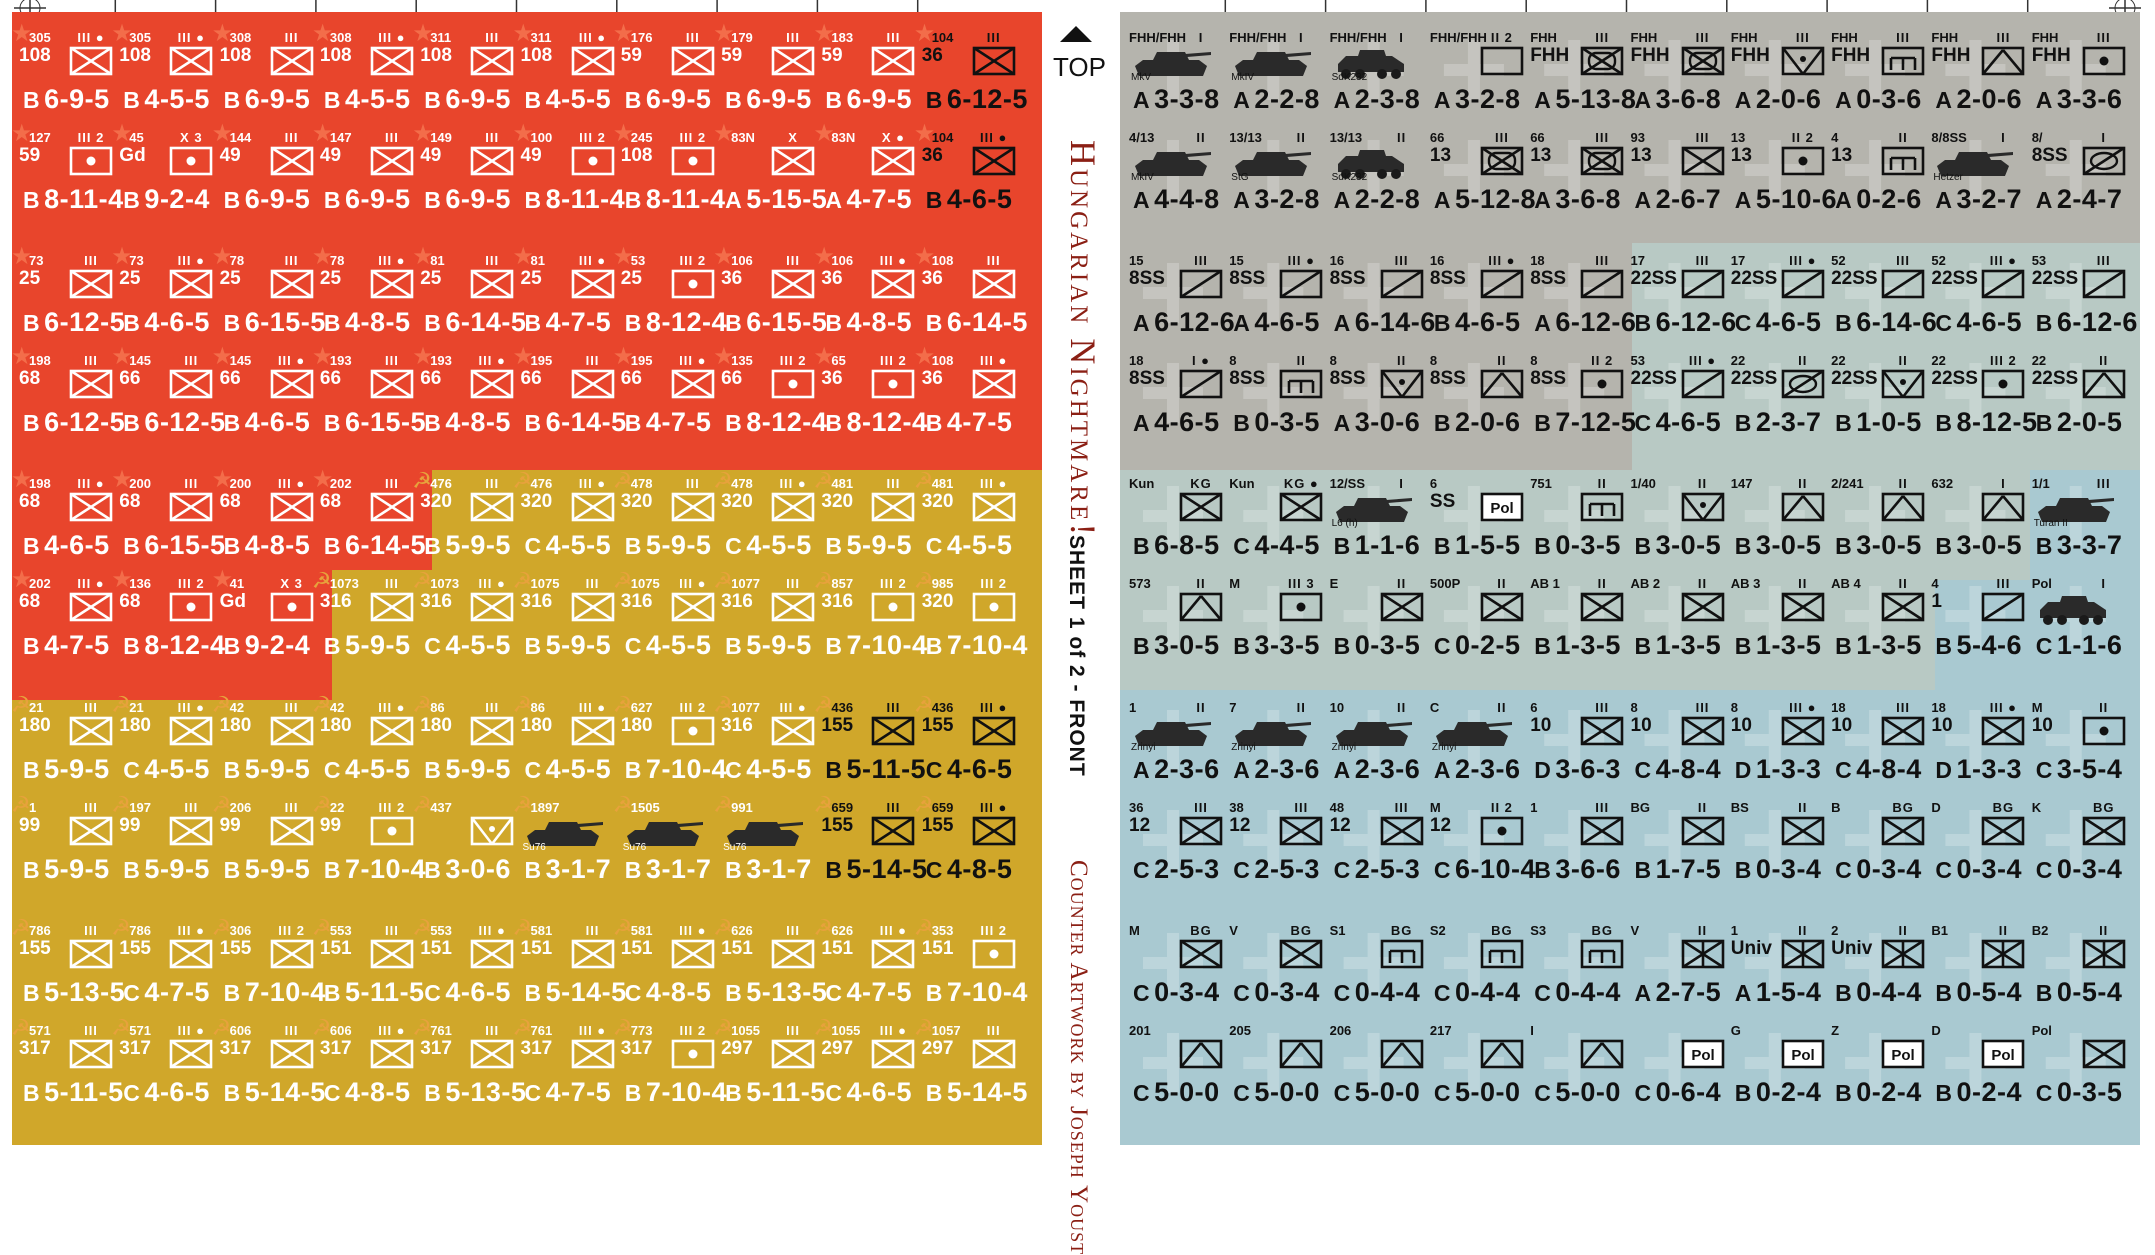 This screenshot has width=2155, height=1255. What do you see at coordinates (1877, 850) in the screenshot?
I see `unit-counter: B BG C 0-3-4` at bounding box center [1877, 850].